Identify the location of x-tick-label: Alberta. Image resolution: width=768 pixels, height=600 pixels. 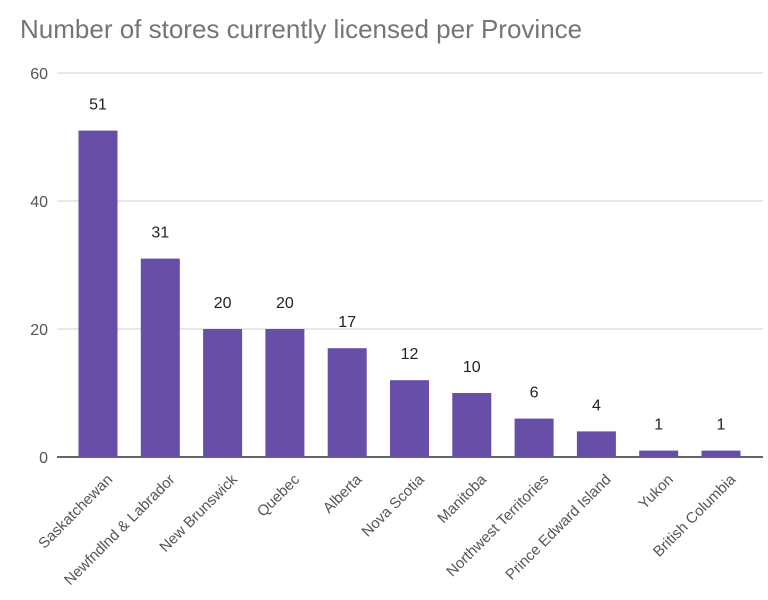
(343, 494).